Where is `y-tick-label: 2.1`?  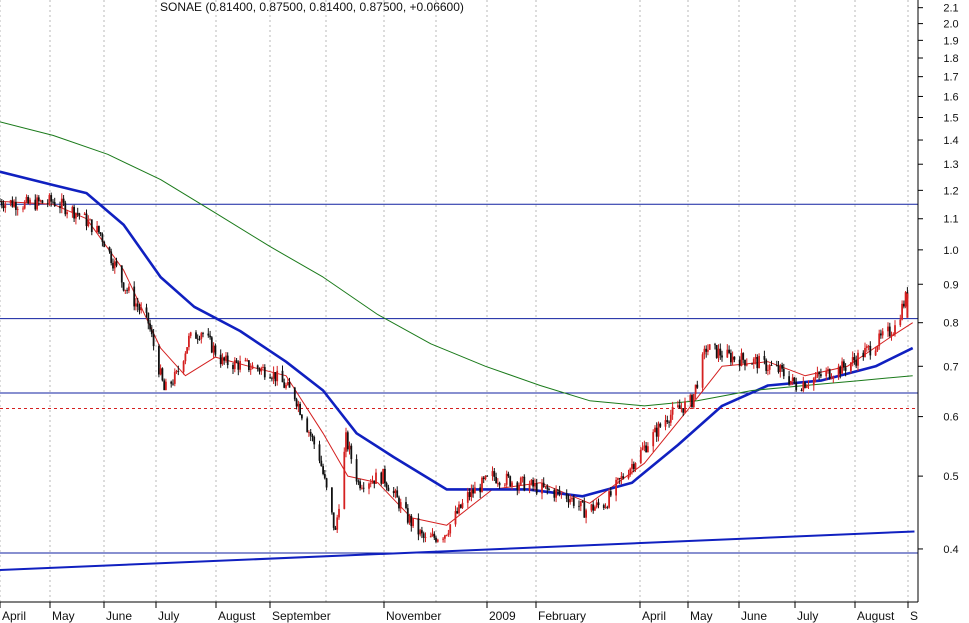 y-tick-label: 2.1 is located at coordinates (950, 9).